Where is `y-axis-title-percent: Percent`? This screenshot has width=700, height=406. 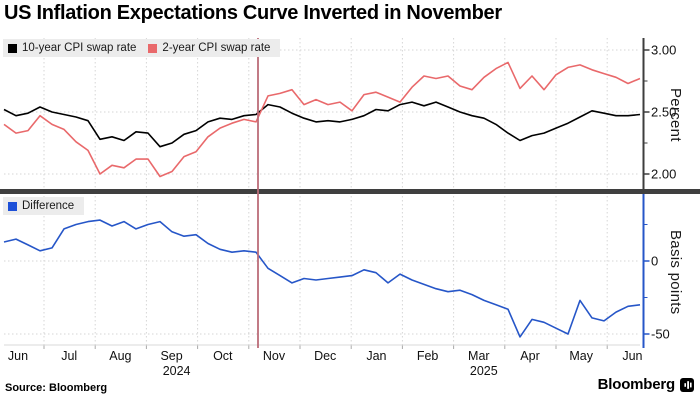
y-axis-title-percent: Percent is located at coordinates (675, 115).